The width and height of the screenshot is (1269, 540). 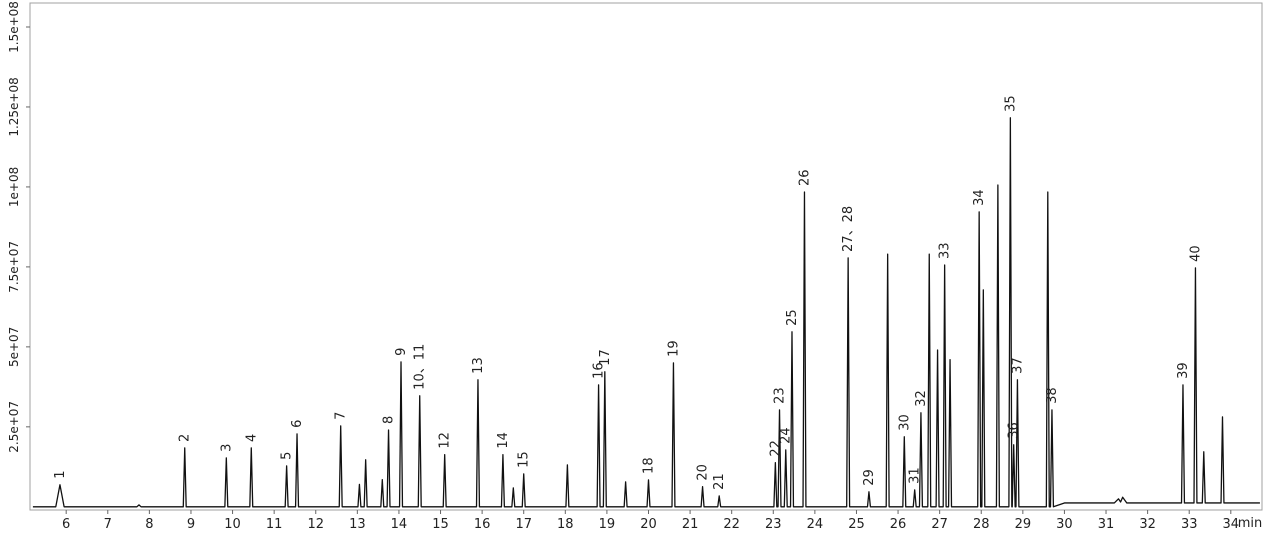 What do you see at coordinates (251, 438) in the screenshot?
I see `peak-label: 4` at bounding box center [251, 438].